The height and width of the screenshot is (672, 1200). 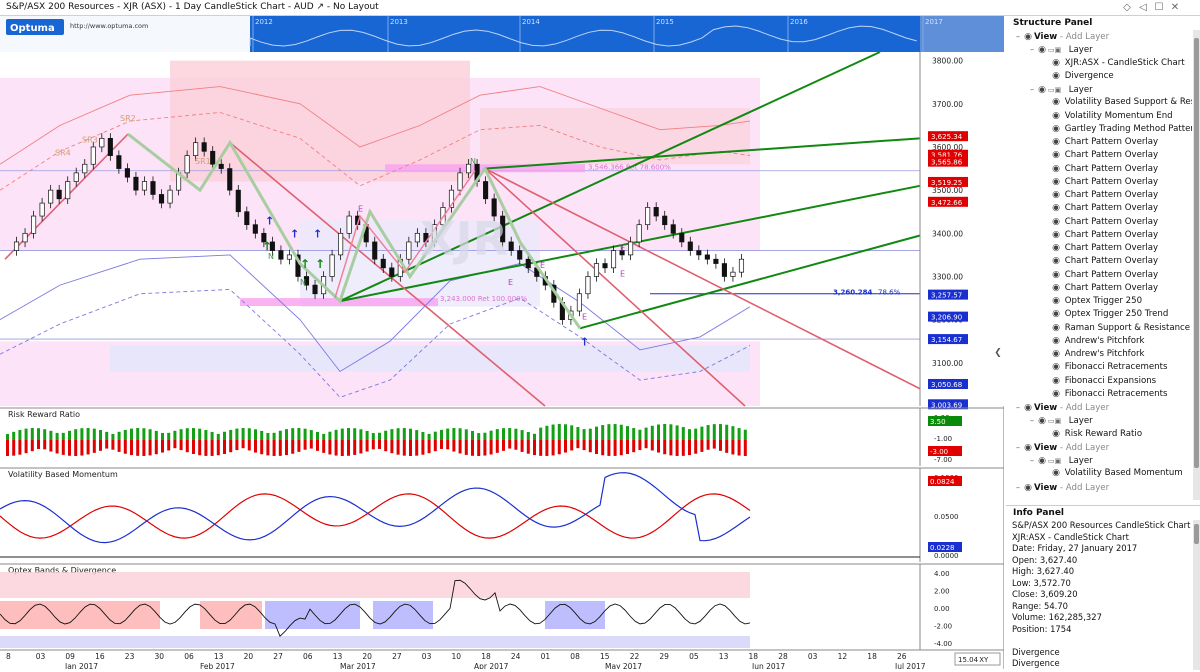 What do you see at coordinates (1092, 301) in the screenshot?
I see `structure-tree-row: ◉ Optex Trigger 250` at bounding box center [1092, 301].